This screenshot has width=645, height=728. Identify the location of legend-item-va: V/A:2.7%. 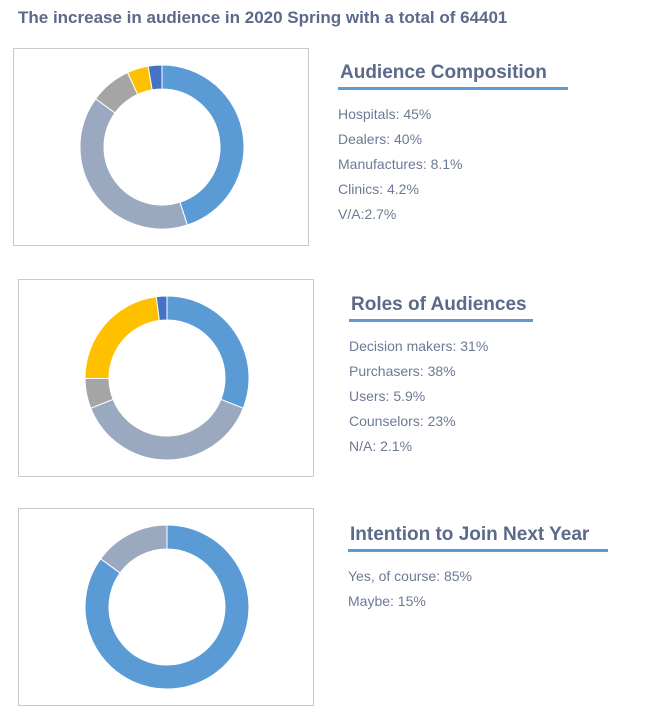
(367, 214).